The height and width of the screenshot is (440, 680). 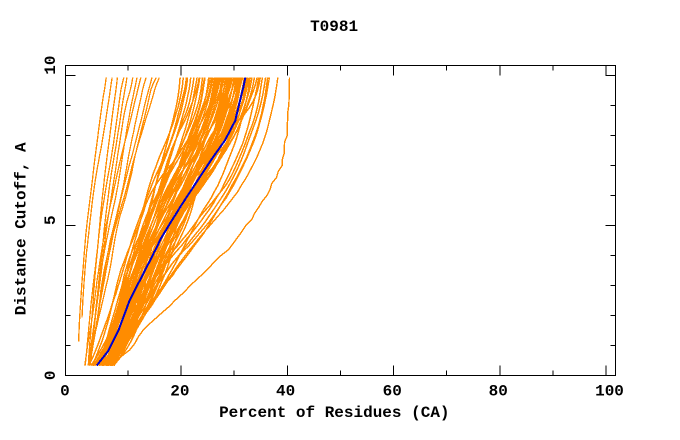 I want to click on svg-text: T0981, so click(x=334, y=27).